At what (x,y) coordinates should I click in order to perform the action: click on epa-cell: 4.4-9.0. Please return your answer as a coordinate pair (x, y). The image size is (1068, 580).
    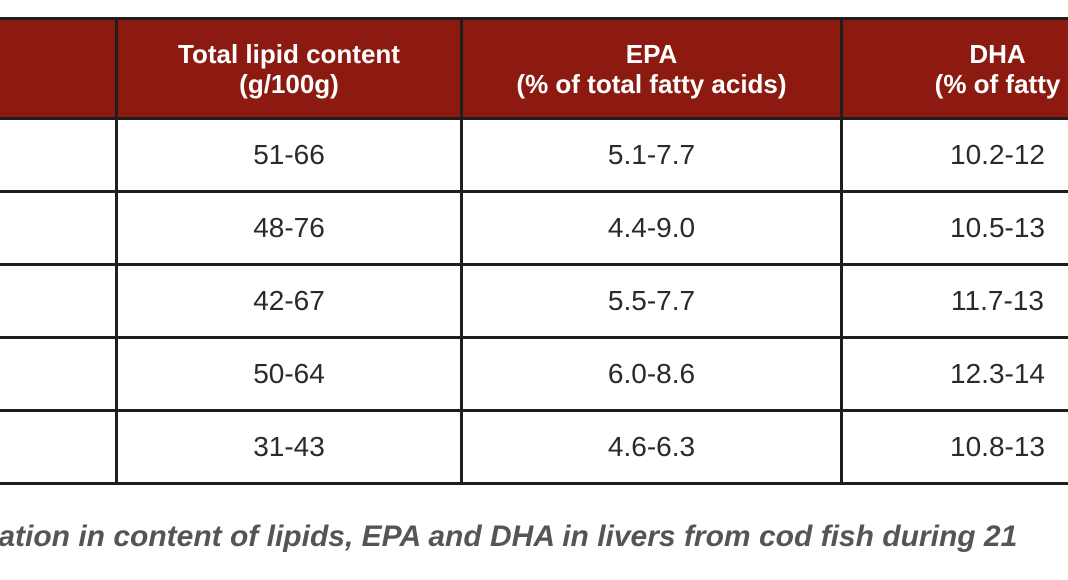
    Looking at the image, I should click on (651, 228).